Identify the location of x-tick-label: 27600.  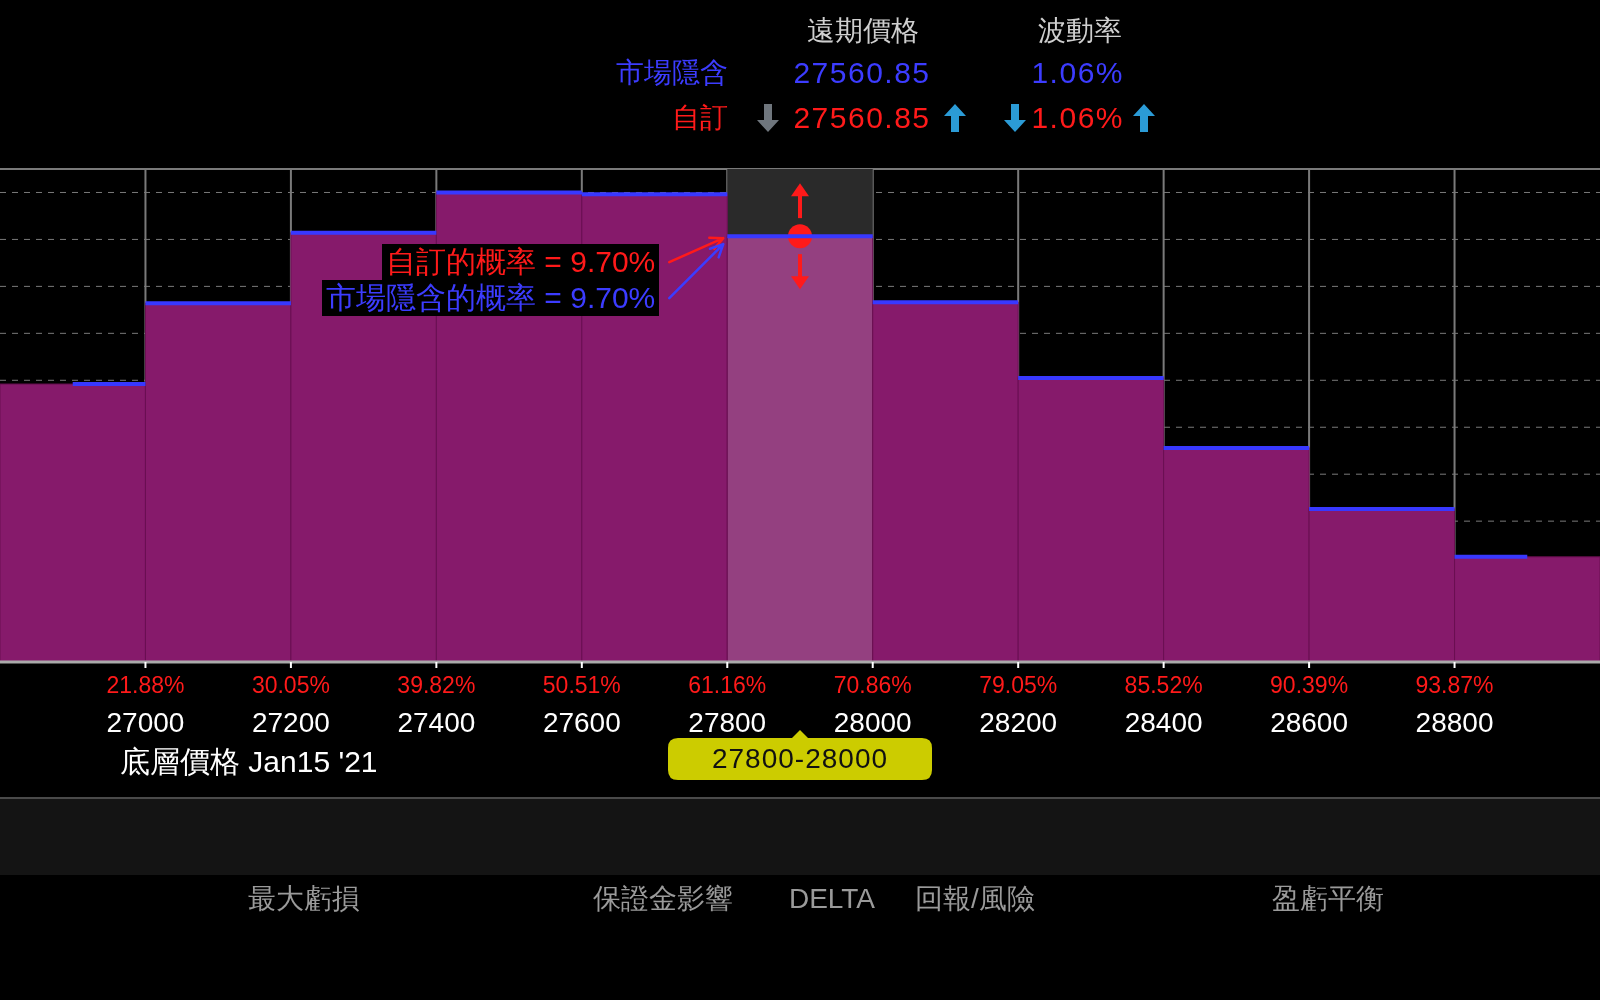
(581, 722).